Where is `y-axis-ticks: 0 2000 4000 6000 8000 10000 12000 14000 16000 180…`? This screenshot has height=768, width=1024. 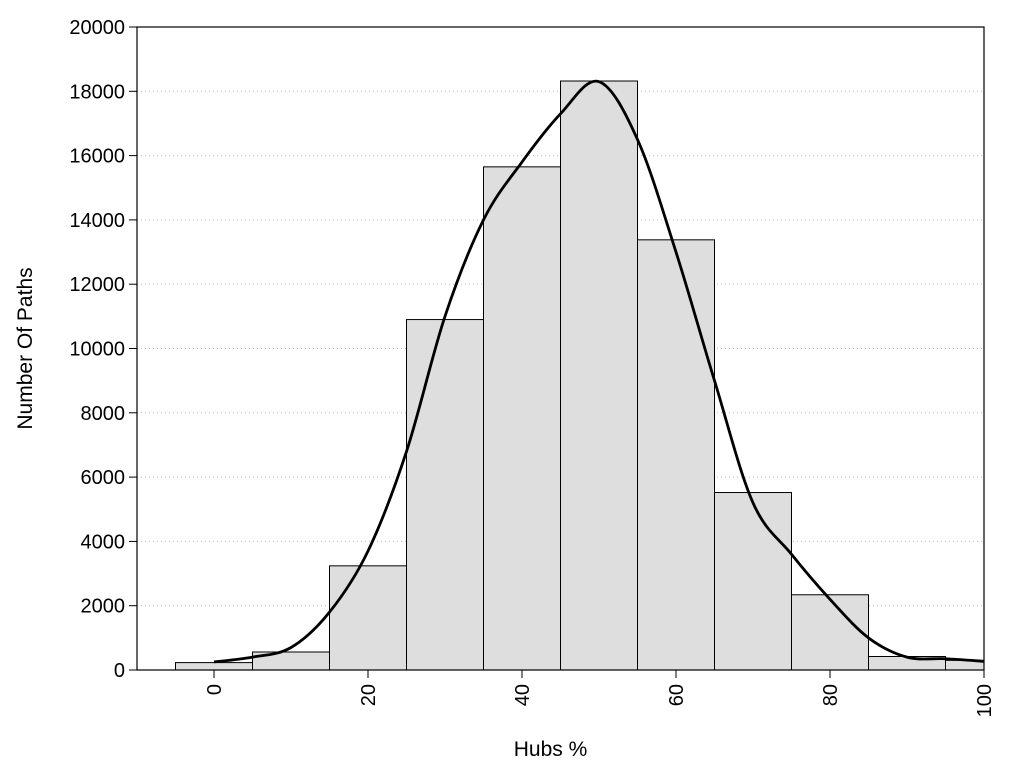 y-axis-ticks: 0 2000 4000 6000 8000 10000 12000 14000 16000 180… is located at coordinates (103, 349).